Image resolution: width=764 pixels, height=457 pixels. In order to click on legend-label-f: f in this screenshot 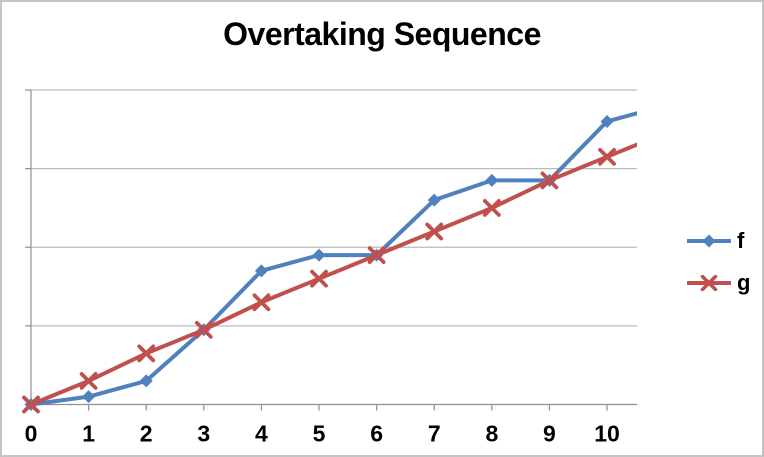, I will do `click(741, 240)`.